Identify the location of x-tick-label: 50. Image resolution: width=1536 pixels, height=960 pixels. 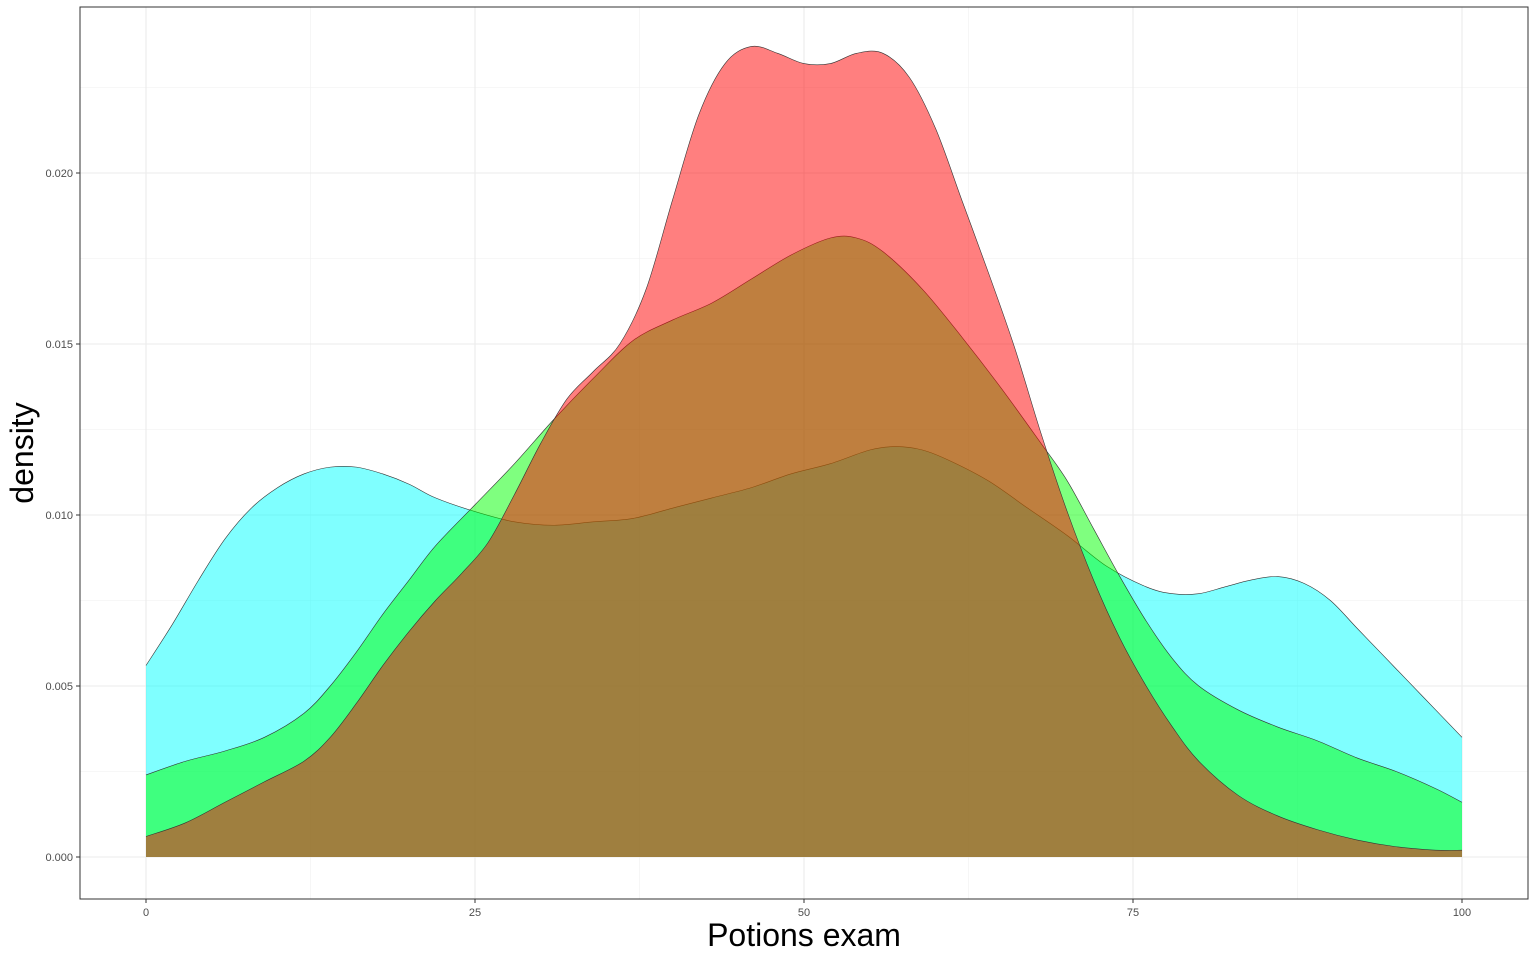
(804, 913).